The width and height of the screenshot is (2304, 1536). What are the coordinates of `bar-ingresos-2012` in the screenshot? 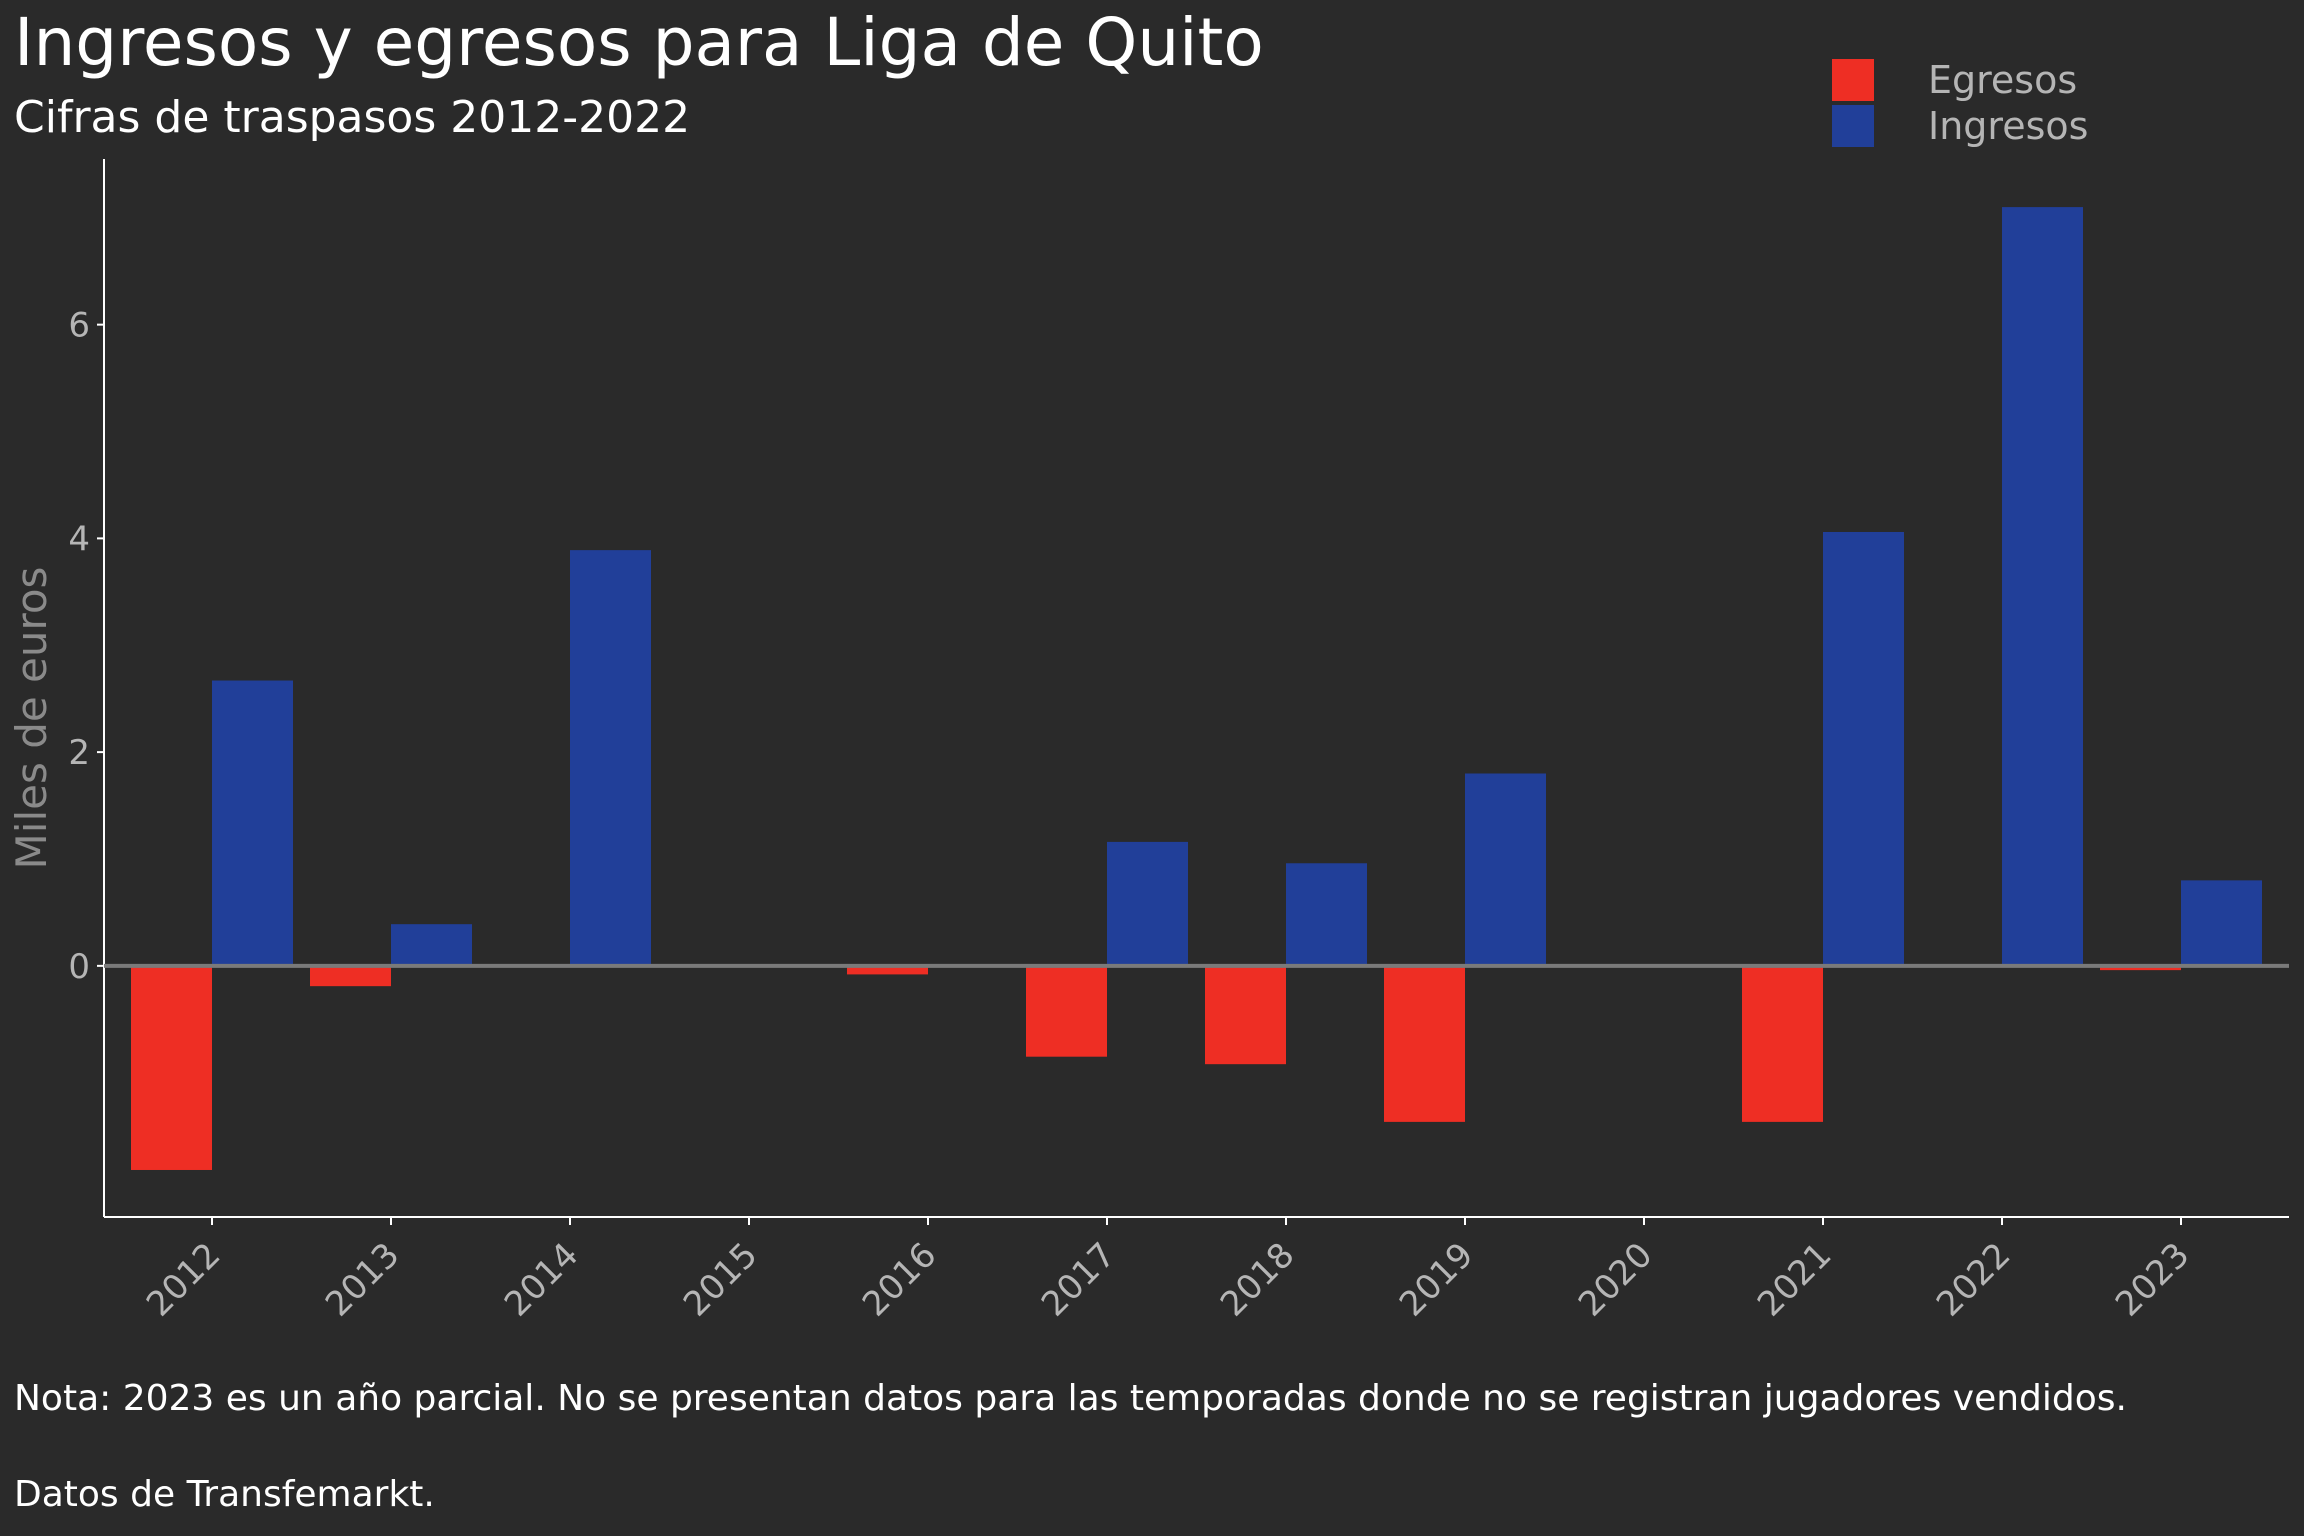 It's located at (252, 823).